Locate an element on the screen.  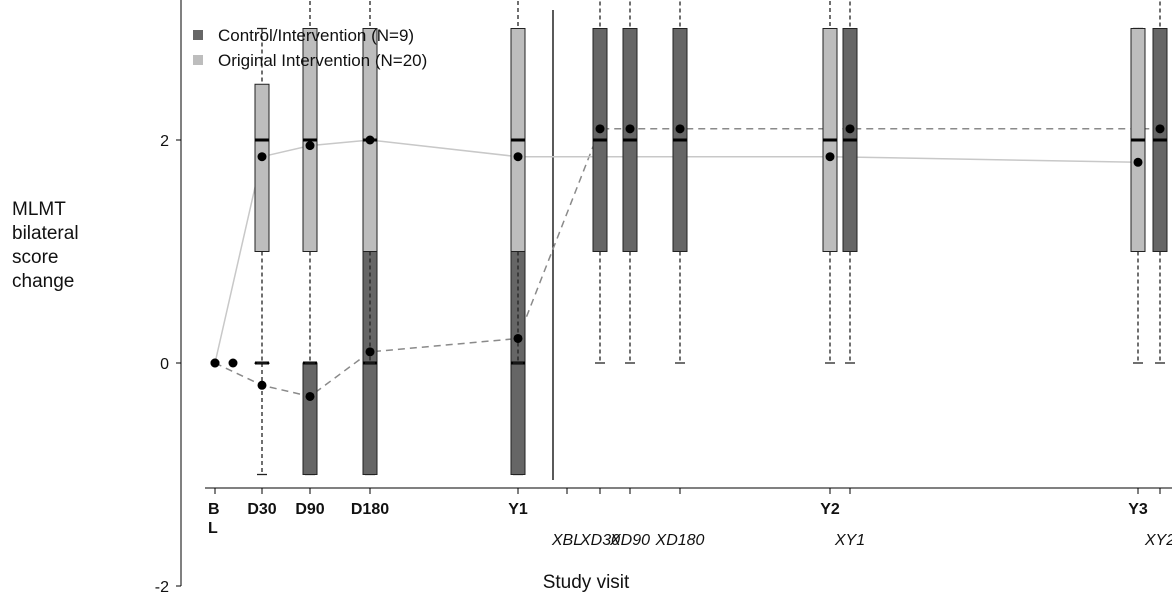
x-tick-label: D30 is located at coordinates (261, 509).